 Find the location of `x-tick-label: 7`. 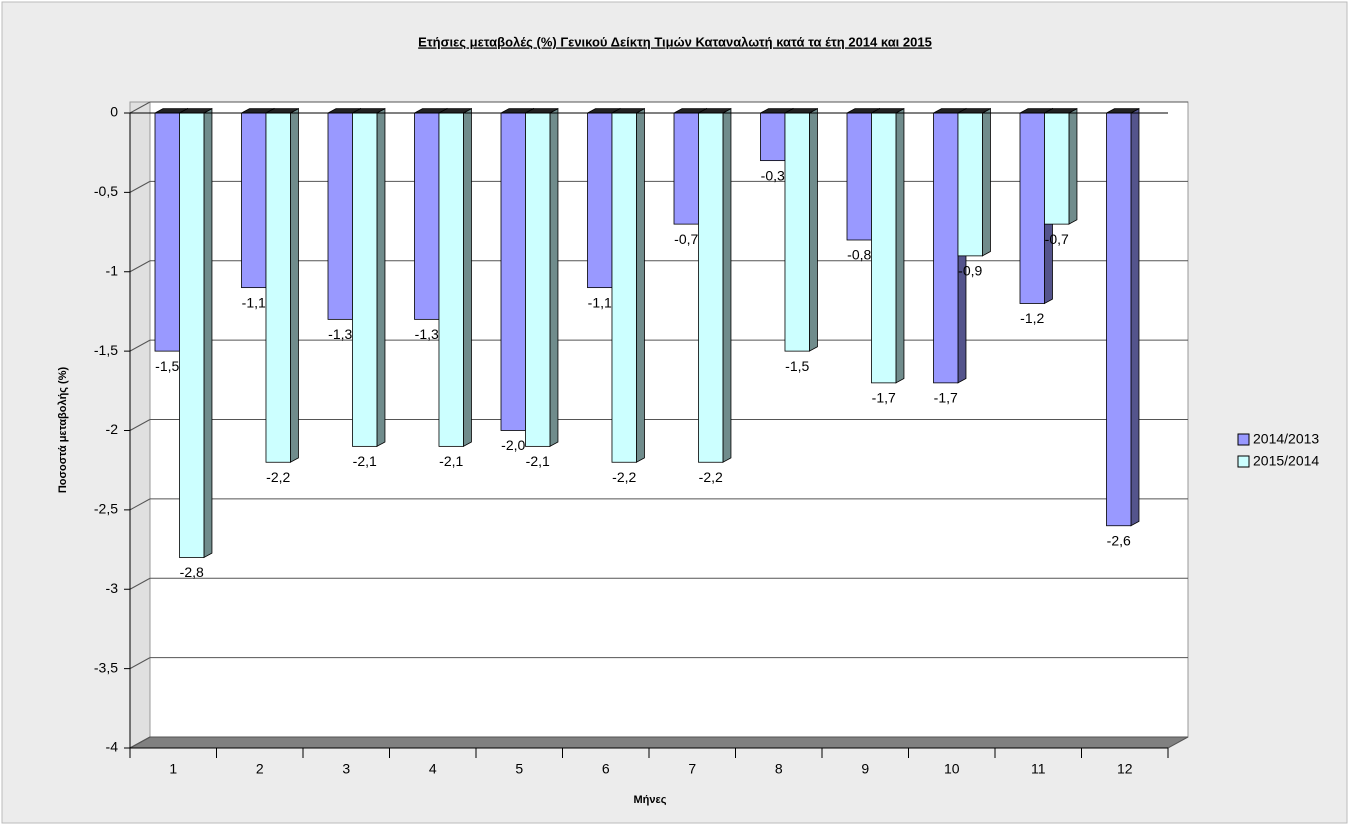

x-tick-label: 7 is located at coordinates (692, 769).